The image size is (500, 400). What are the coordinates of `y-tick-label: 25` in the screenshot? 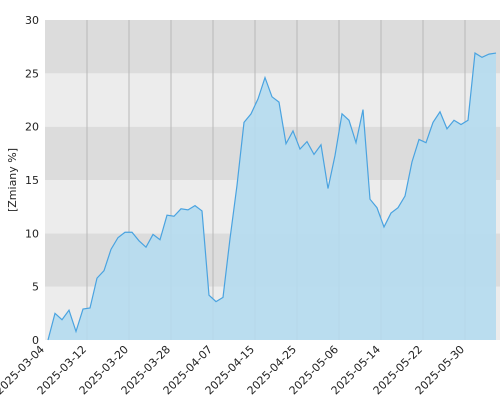 It's located at (32, 73).